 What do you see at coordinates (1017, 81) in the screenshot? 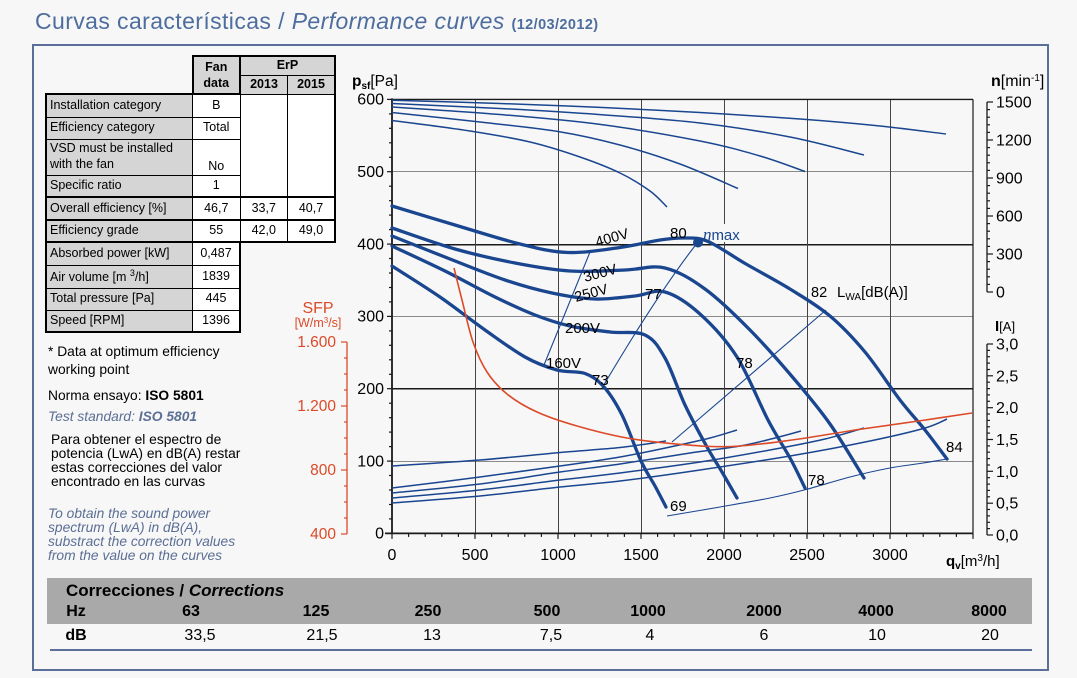
I see `svg-text: n[min-1]` at bounding box center [1017, 81].